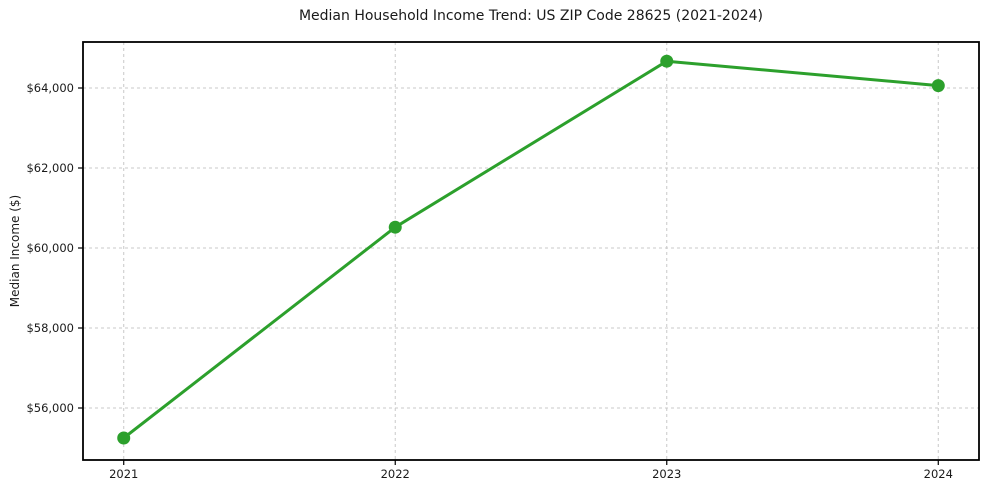  Describe the element at coordinates (50, 248) in the screenshot. I see `y-tick-label: $60,000` at that location.